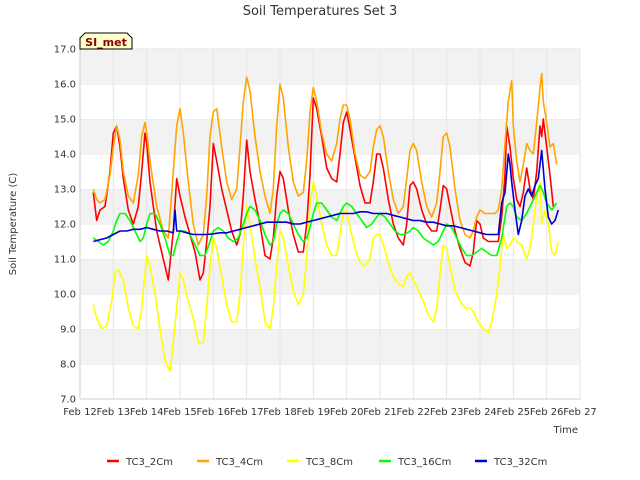  What do you see at coordinates (320, 11) in the screenshot?
I see `chart-title: Soil Temperatures Set 3` at bounding box center [320, 11].